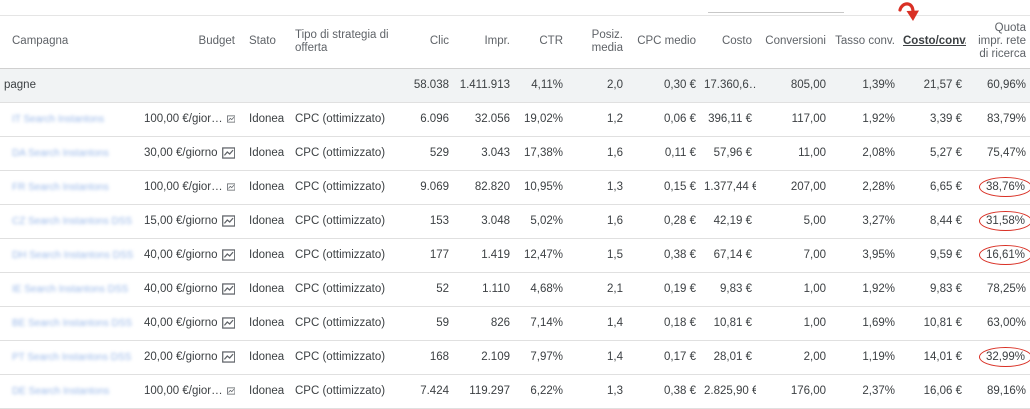  I want to click on impressions-cell: 119.297, so click(483, 391).